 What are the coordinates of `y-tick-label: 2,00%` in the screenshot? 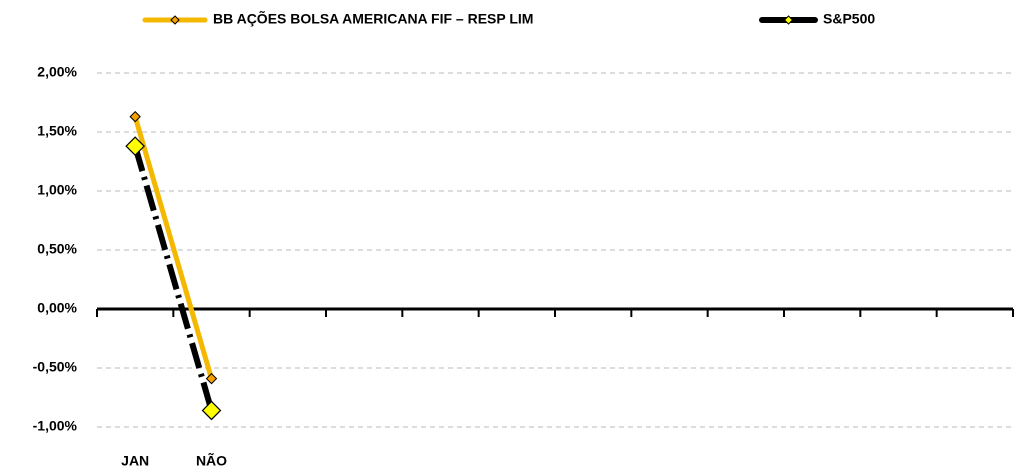 It's located at (57, 72).